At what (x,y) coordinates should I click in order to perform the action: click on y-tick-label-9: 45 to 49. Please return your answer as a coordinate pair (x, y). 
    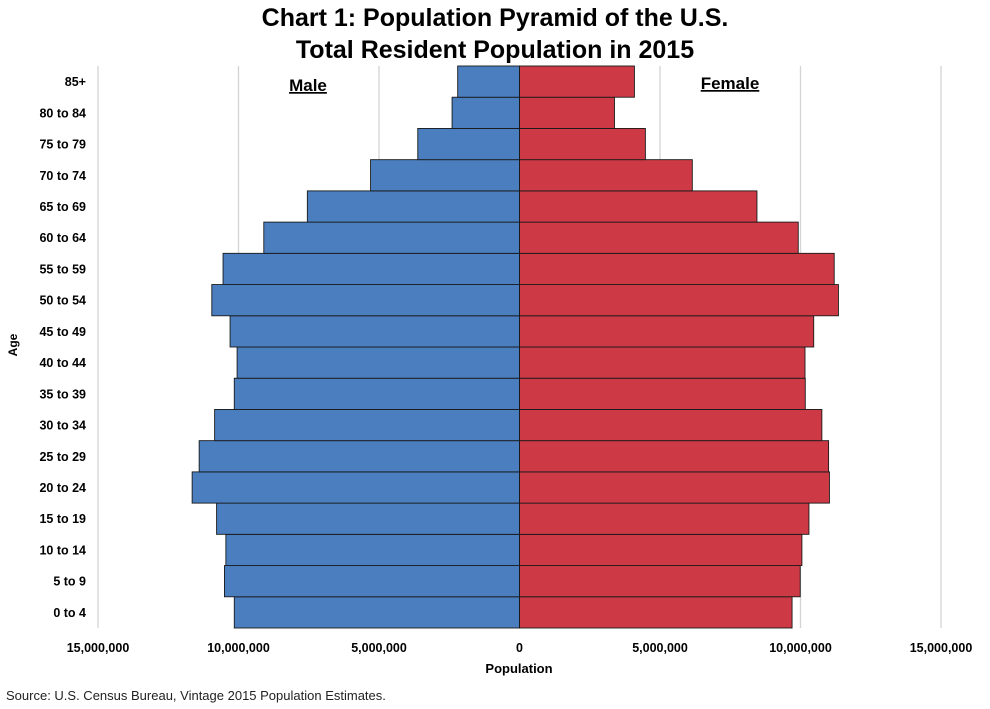
    Looking at the image, I should click on (62, 332).